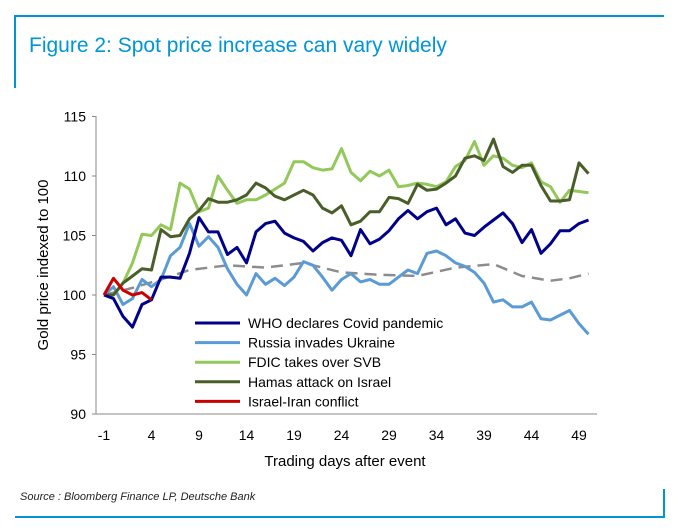  I want to click on series-line-iran, so click(127, 288).